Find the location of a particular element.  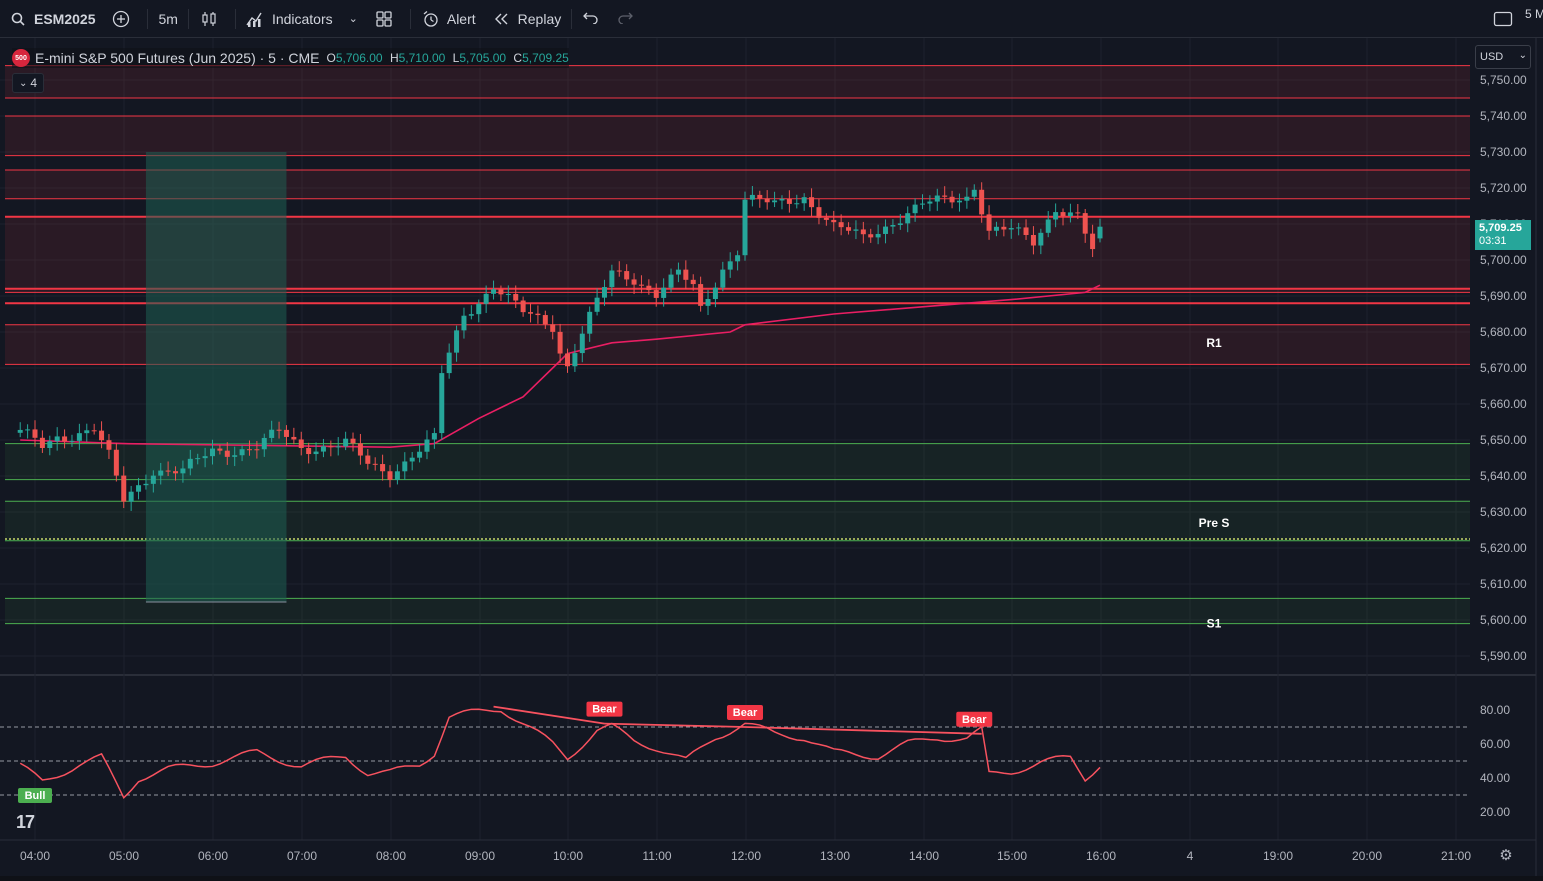

price-tick-label: 5,730.00 is located at coordinates (1503, 152).